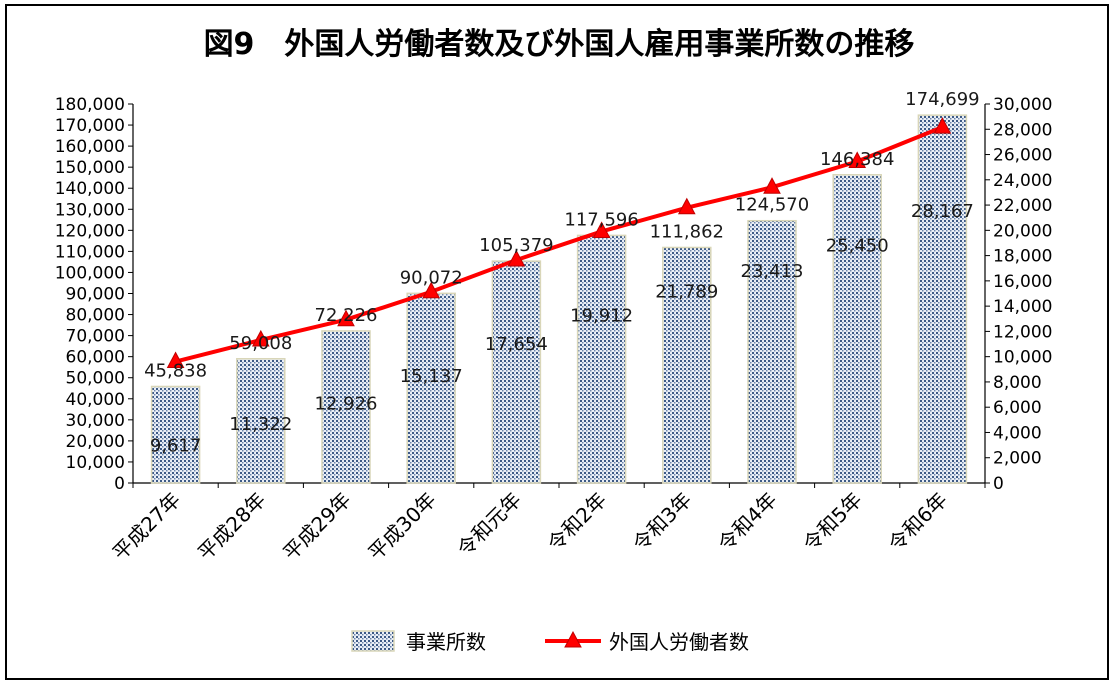 This screenshot has height=691, width=1119. What do you see at coordinates (119, 484) in the screenshot?
I see `y-left-tick-label: 0` at bounding box center [119, 484].